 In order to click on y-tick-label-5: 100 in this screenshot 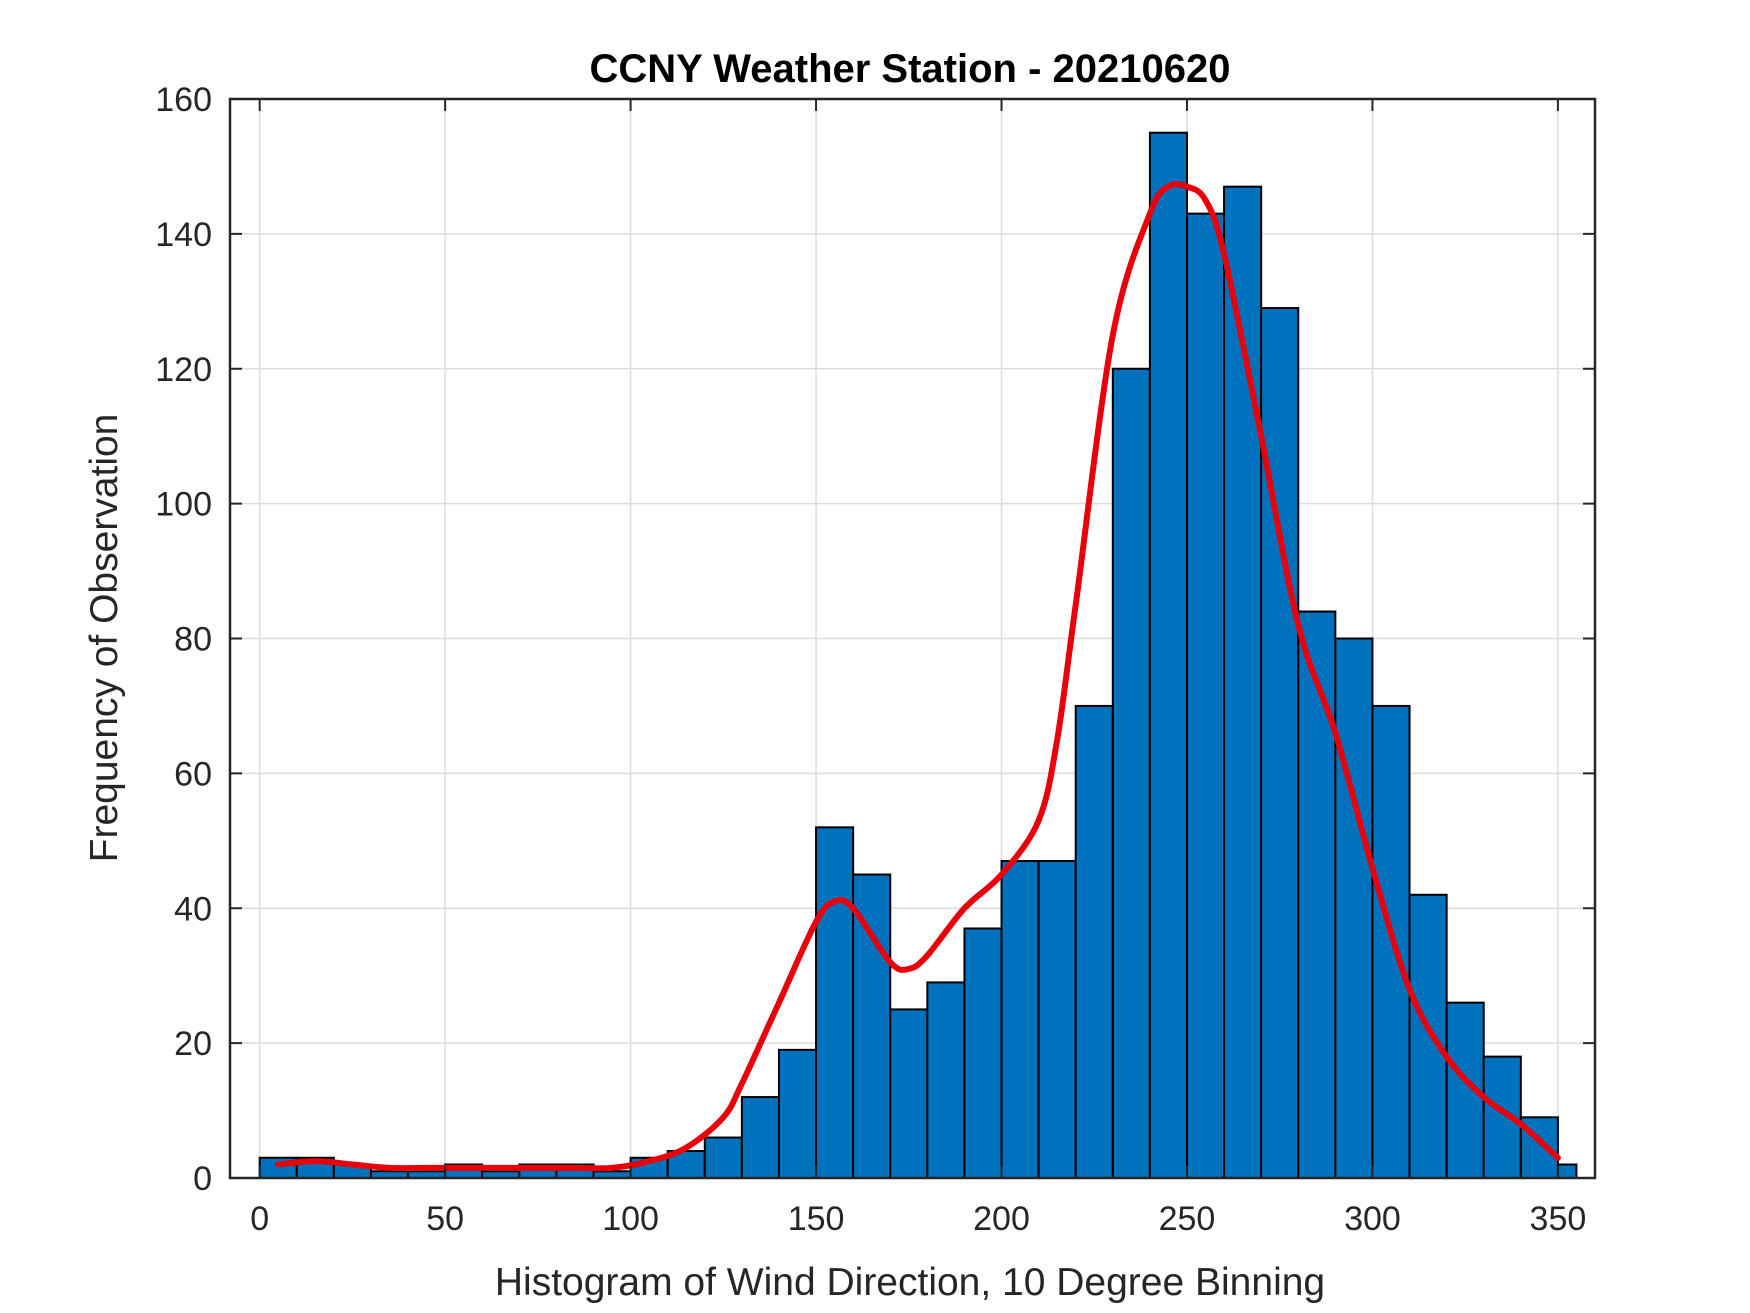, I will do `click(183, 505)`.